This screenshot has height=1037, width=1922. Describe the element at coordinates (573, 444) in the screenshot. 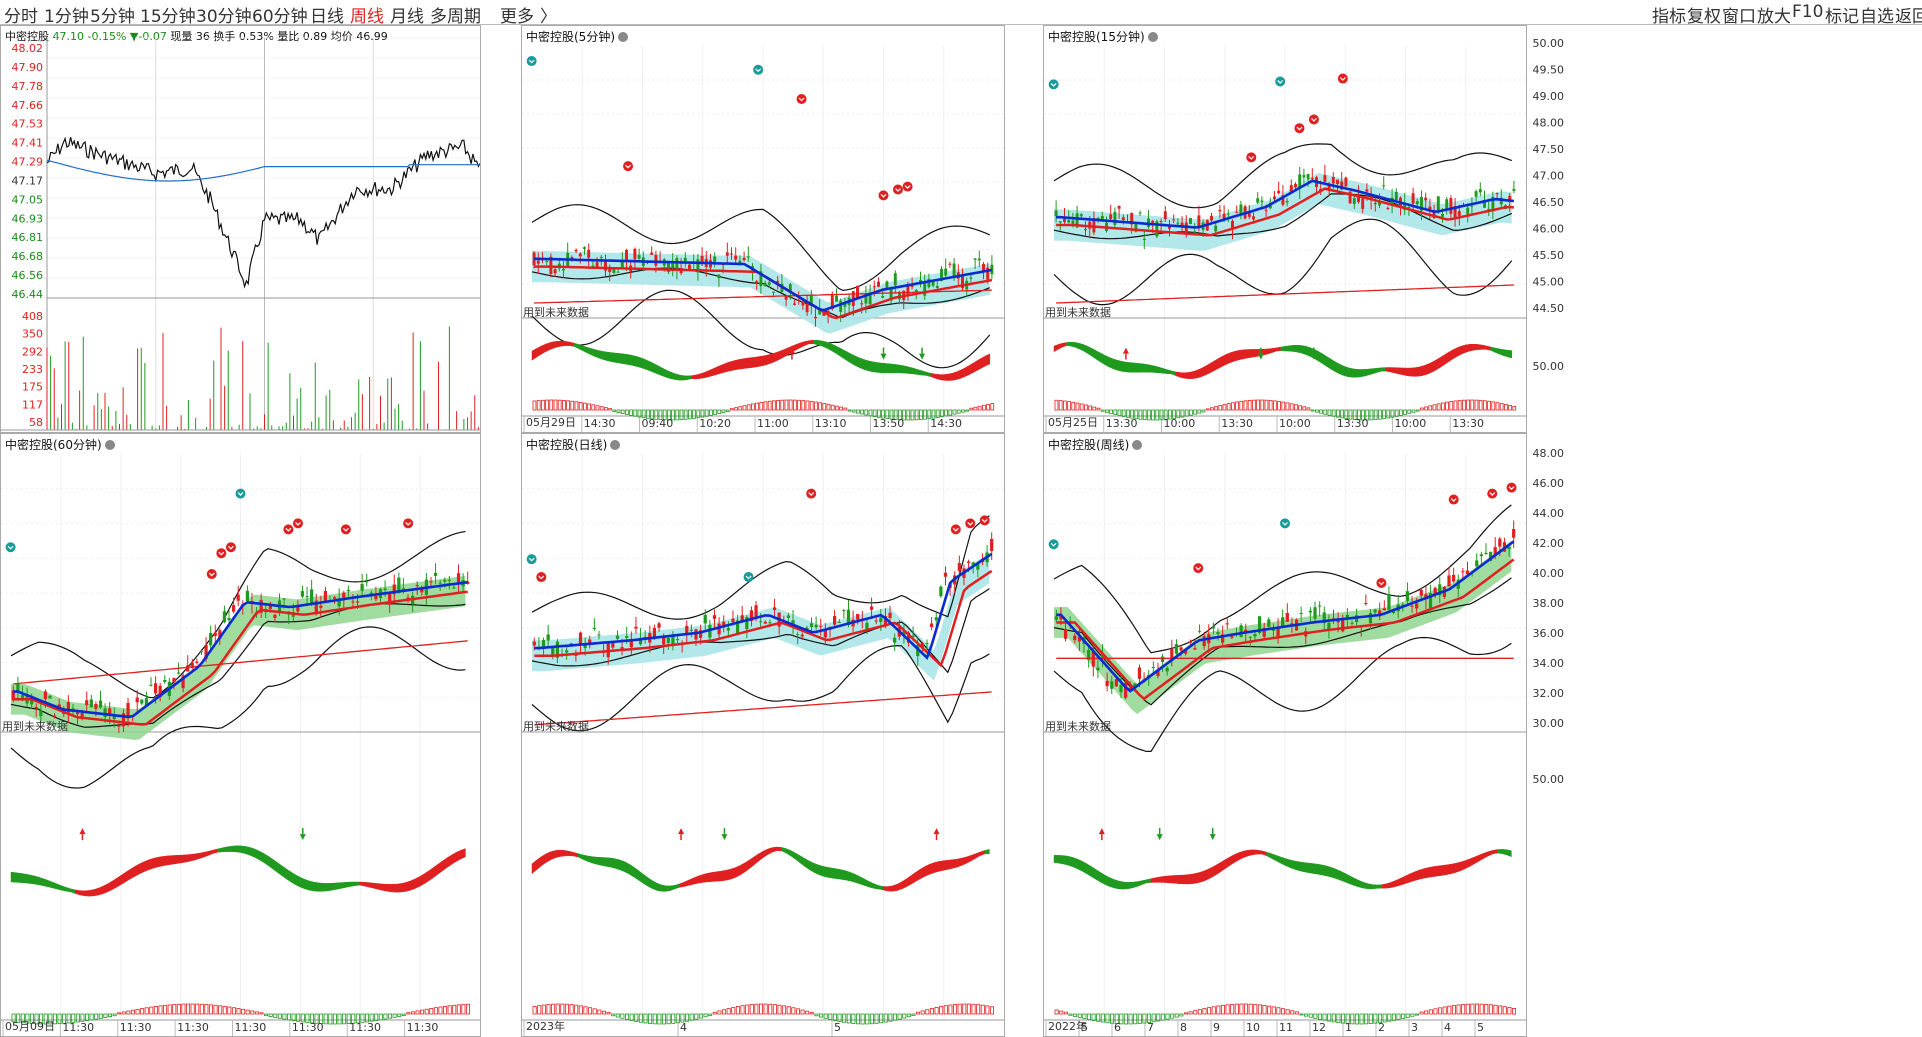

I see `panel-title: 中密控股(日线)` at that location.